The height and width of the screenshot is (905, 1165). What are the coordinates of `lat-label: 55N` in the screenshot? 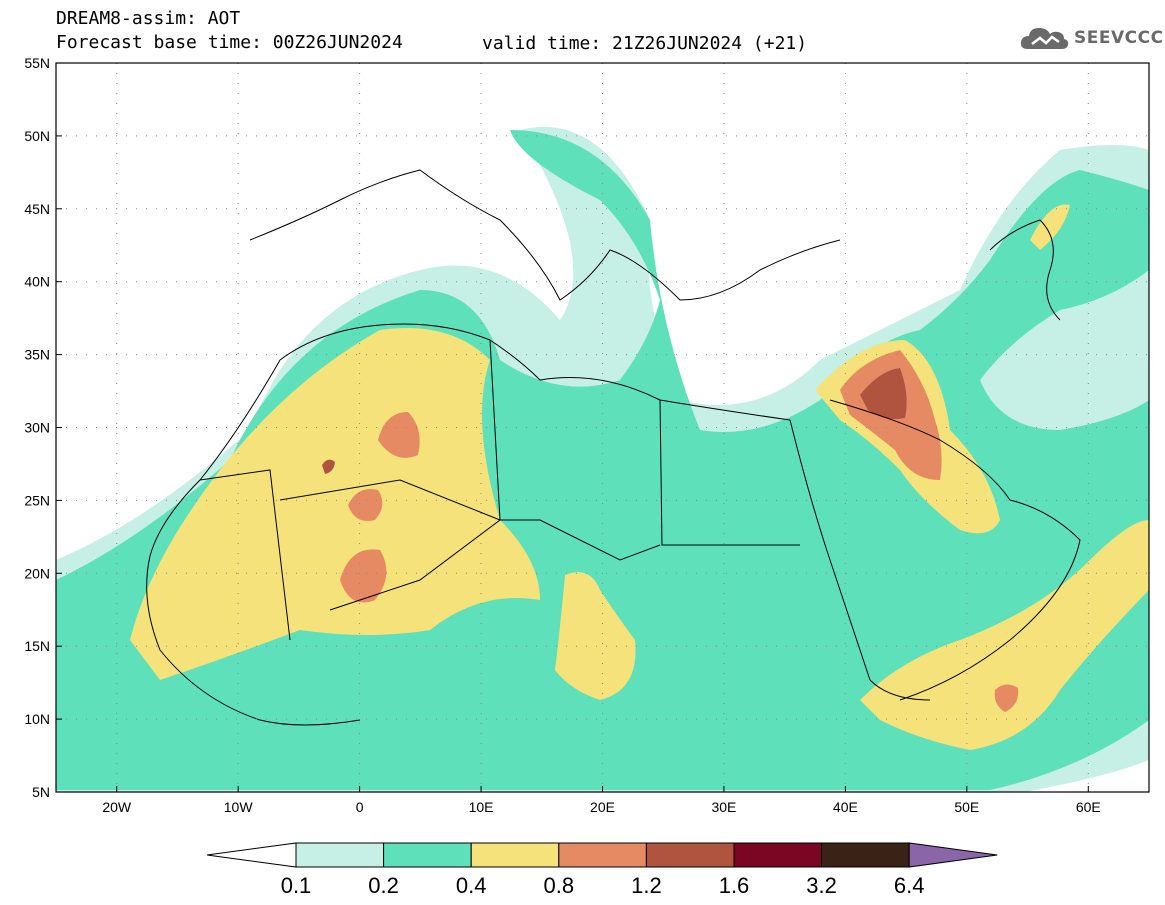 It's located at (37, 63).